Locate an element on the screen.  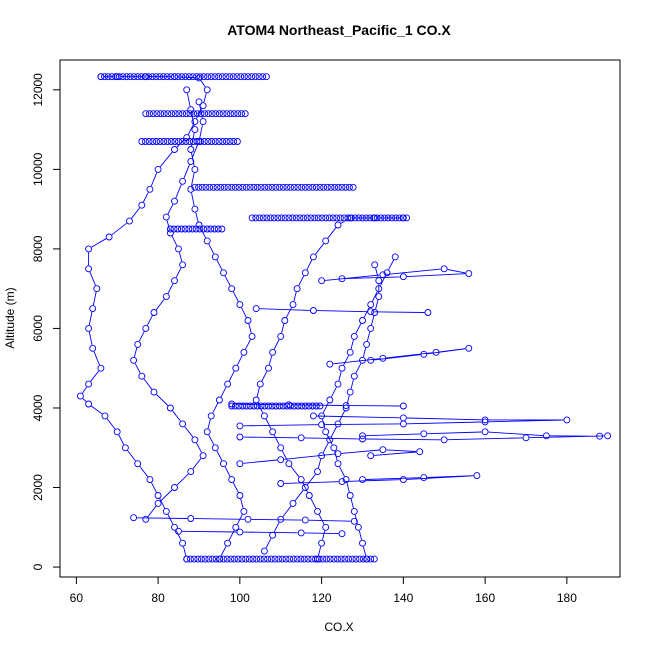
x-tick-label: 140 is located at coordinates (403, 598).